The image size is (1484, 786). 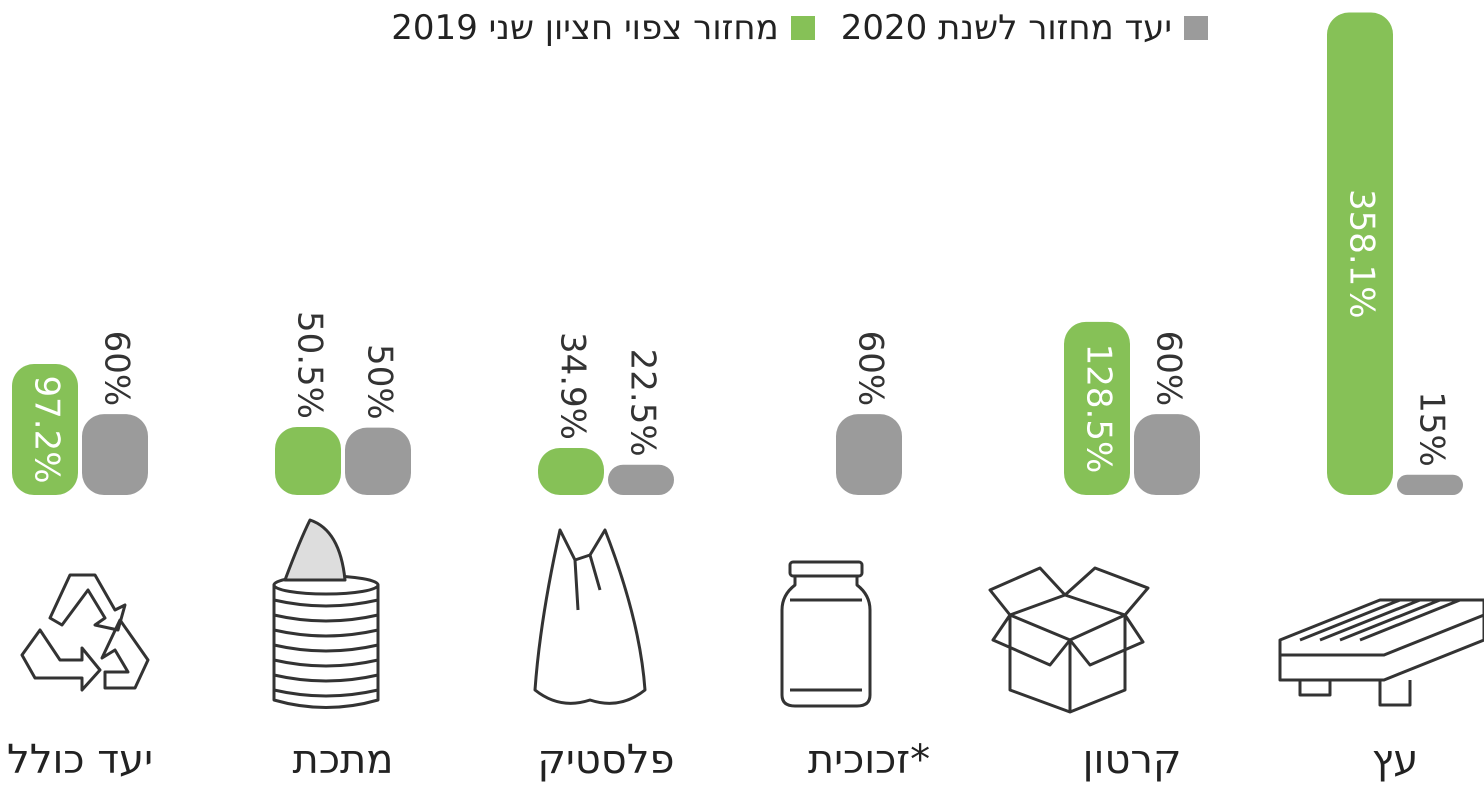 I want to click on bag-icon, so click(x=590, y=616).